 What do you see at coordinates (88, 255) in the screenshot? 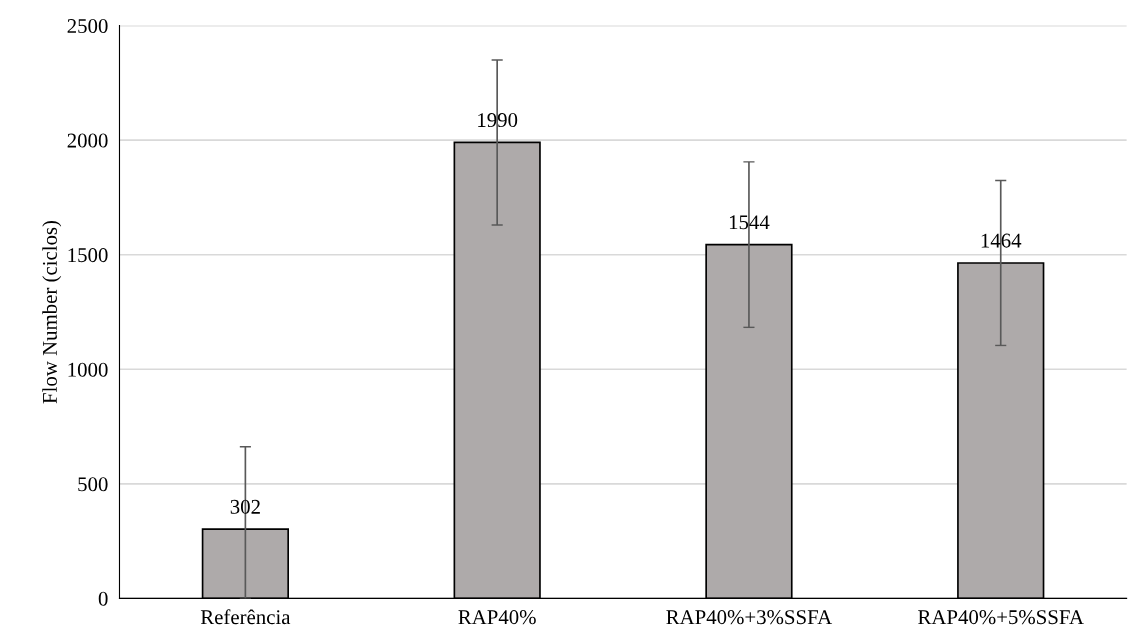
I see `y-tick-label: 1500` at bounding box center [88, 255].